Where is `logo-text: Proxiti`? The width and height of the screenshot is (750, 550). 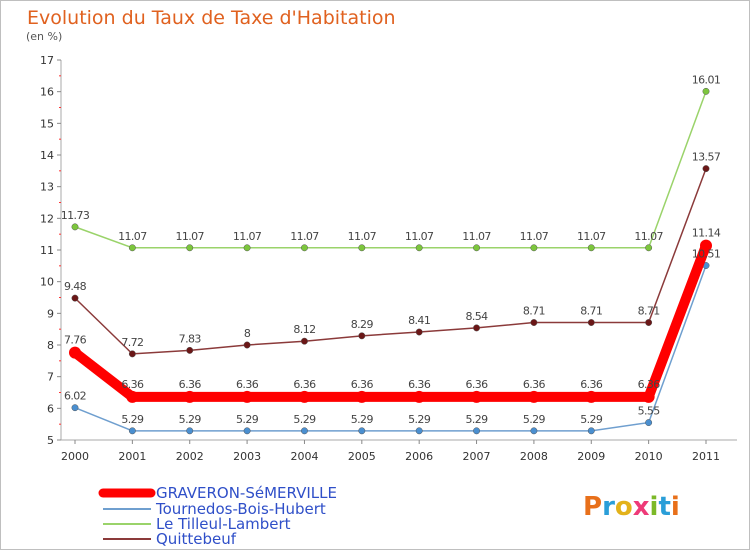
logo-text: Proxiti is located at coordinates (631, 507).